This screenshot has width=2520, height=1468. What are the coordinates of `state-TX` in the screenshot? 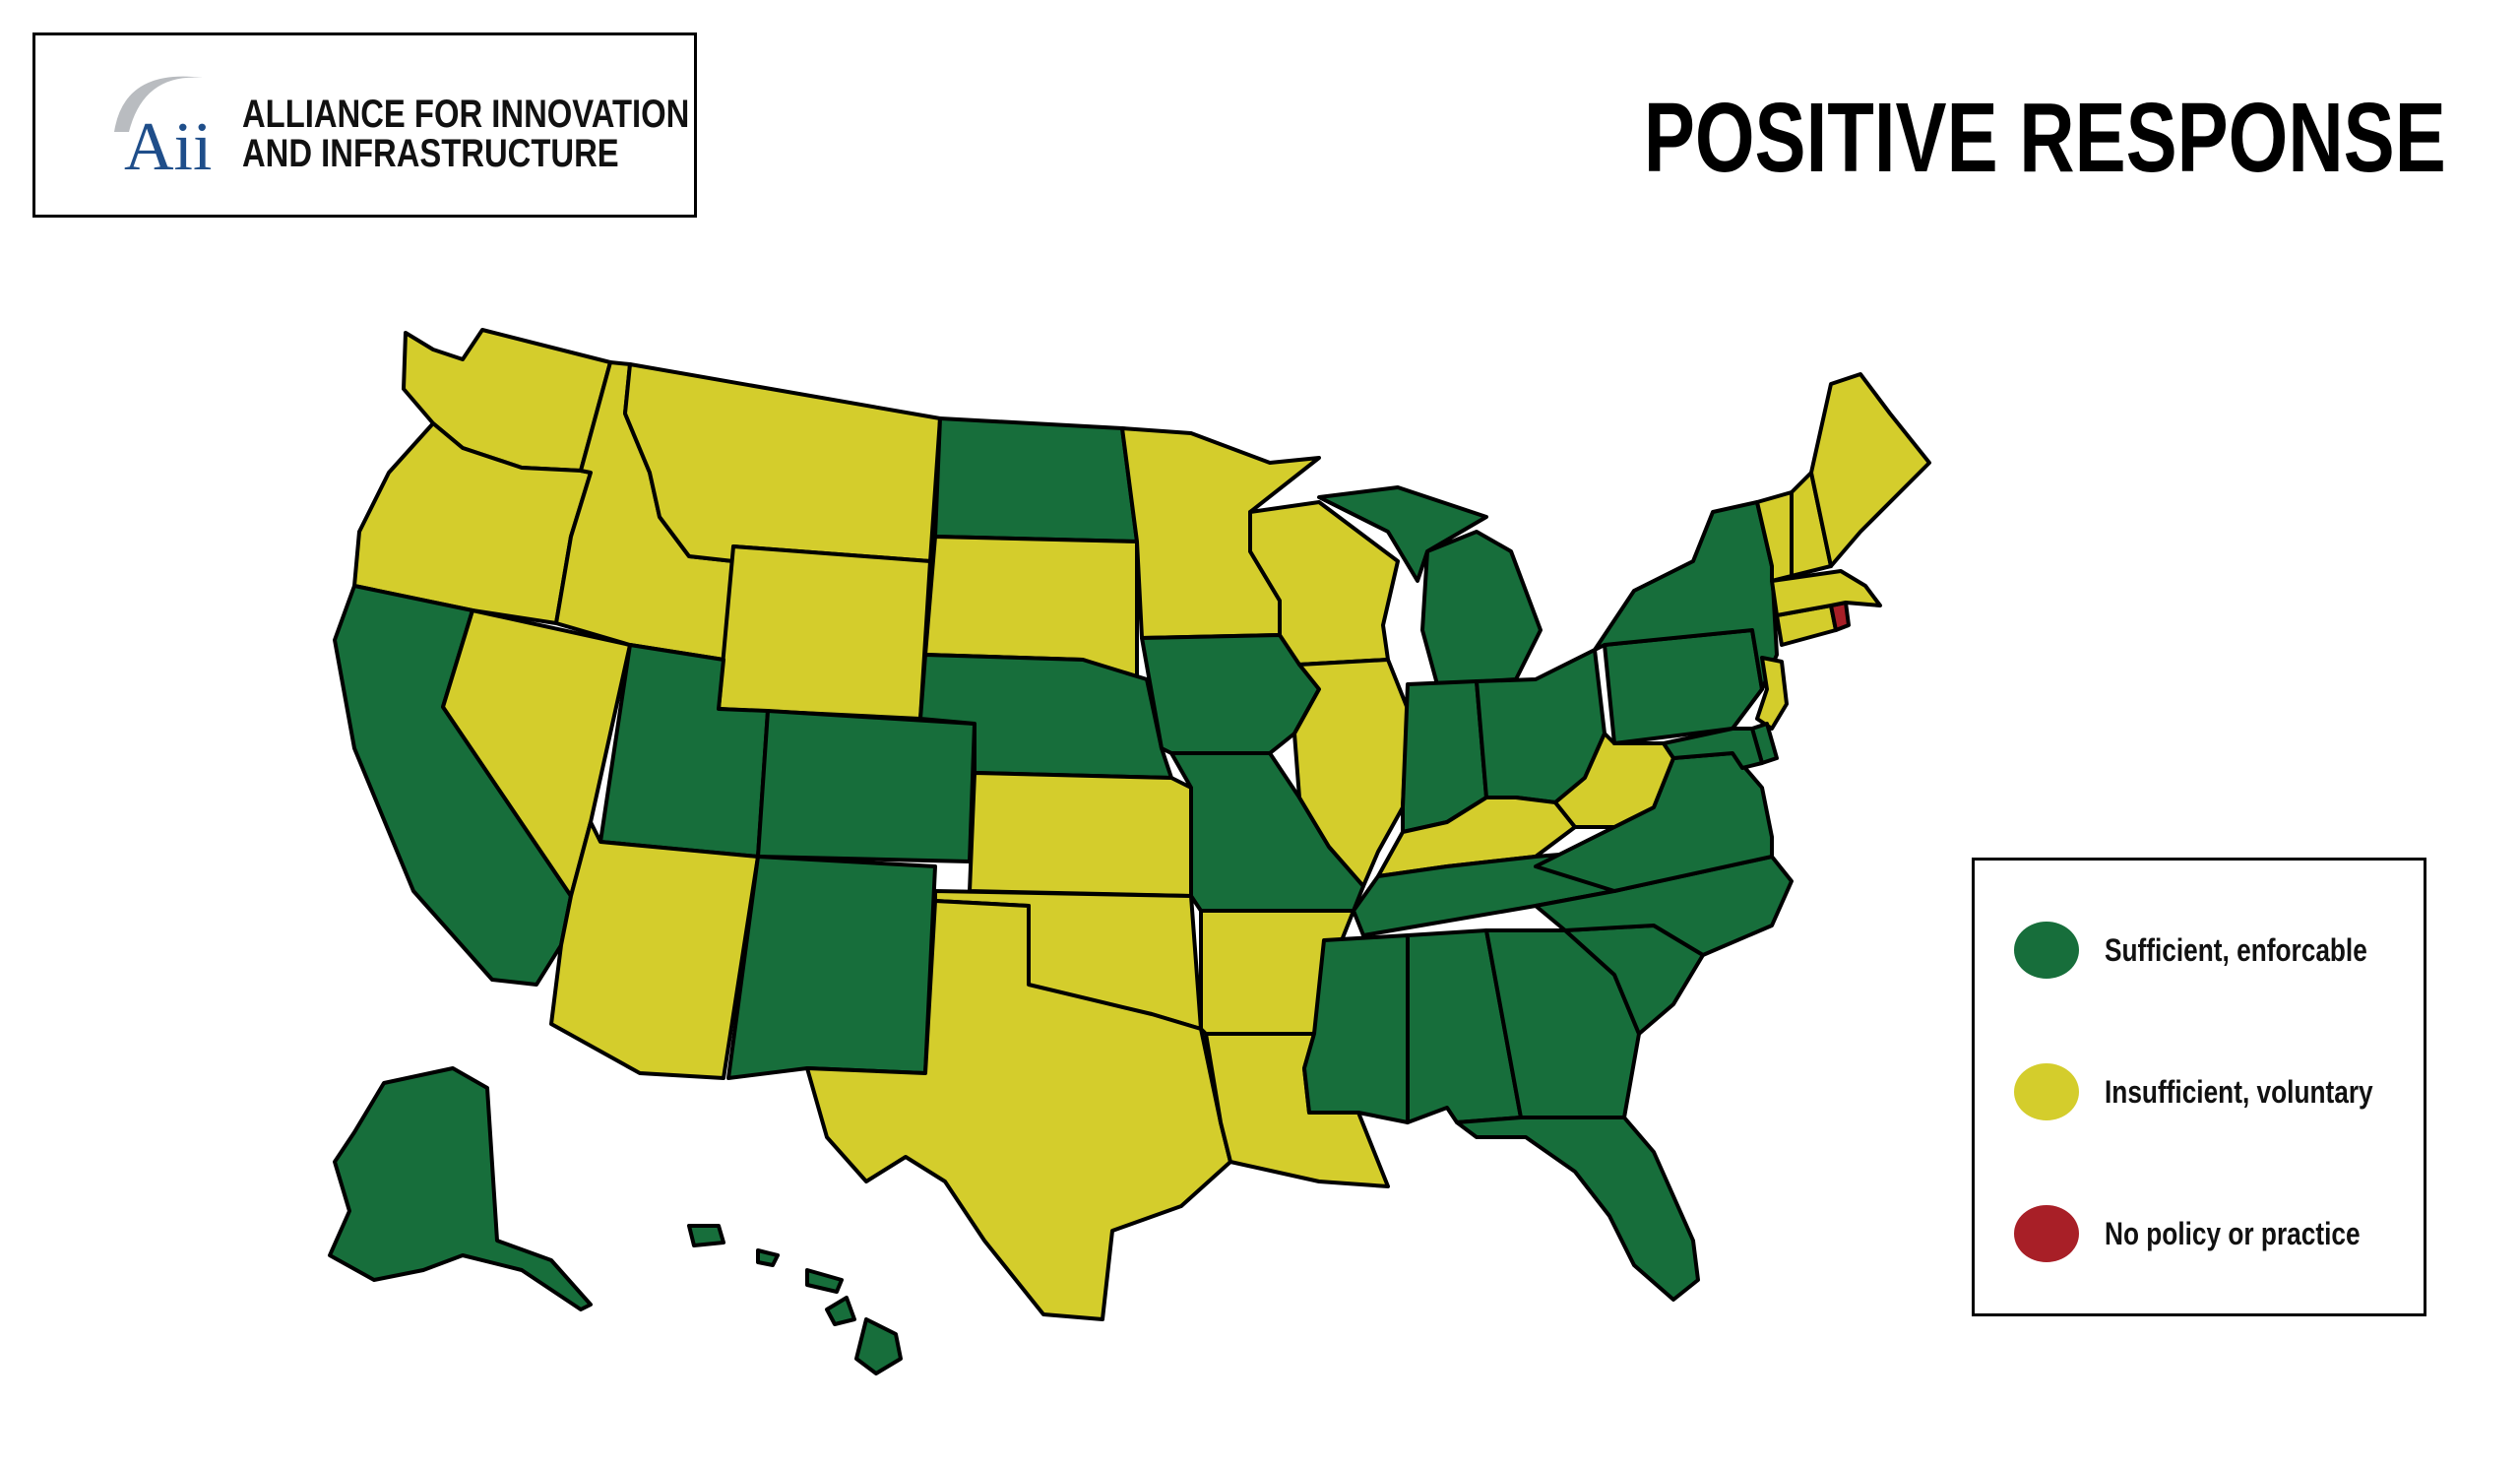 It's located at (1018, 1110).